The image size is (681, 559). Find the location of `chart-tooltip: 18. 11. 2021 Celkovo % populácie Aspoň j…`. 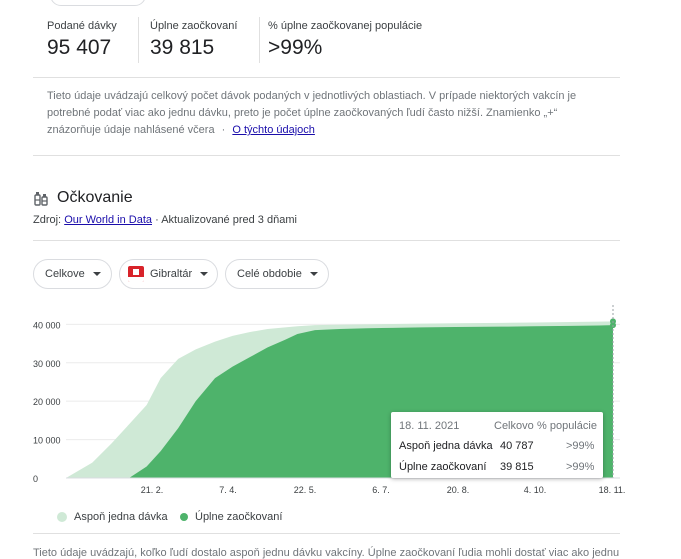

chart-tooltip: 18. 11. 2021 Celkovo % populácie Aspoň j… is located at coordinates (497, 445).